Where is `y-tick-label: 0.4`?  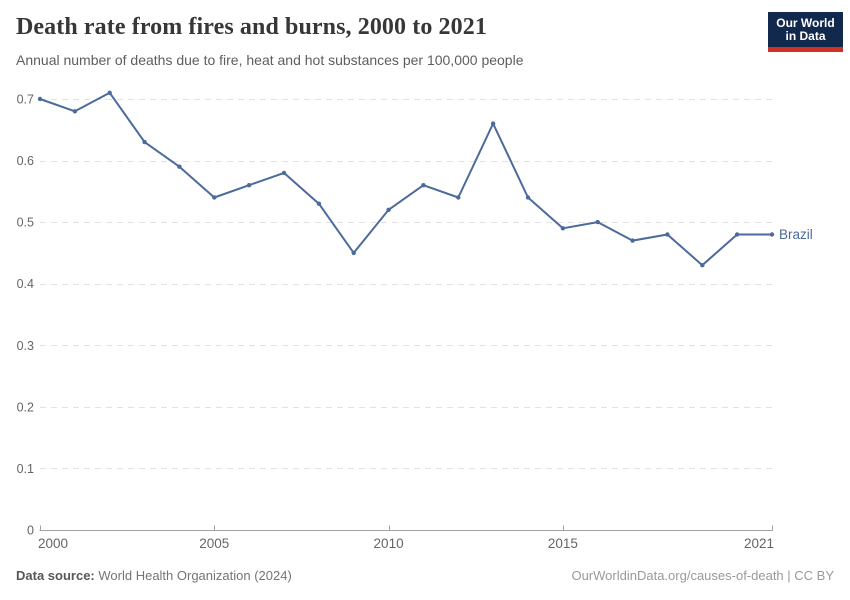
y-tick-label: 0.4 is located at coordinates (25, 284).